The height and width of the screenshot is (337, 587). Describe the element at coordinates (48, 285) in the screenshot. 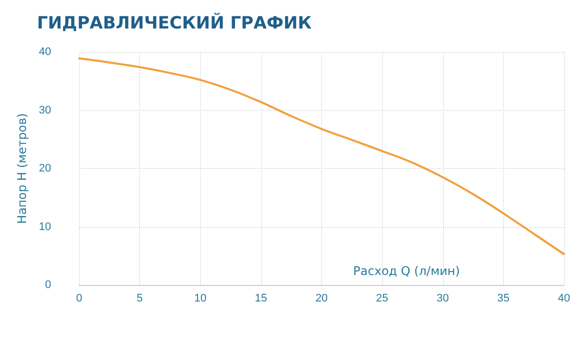

I see `y-tick-label: 0` at that location.